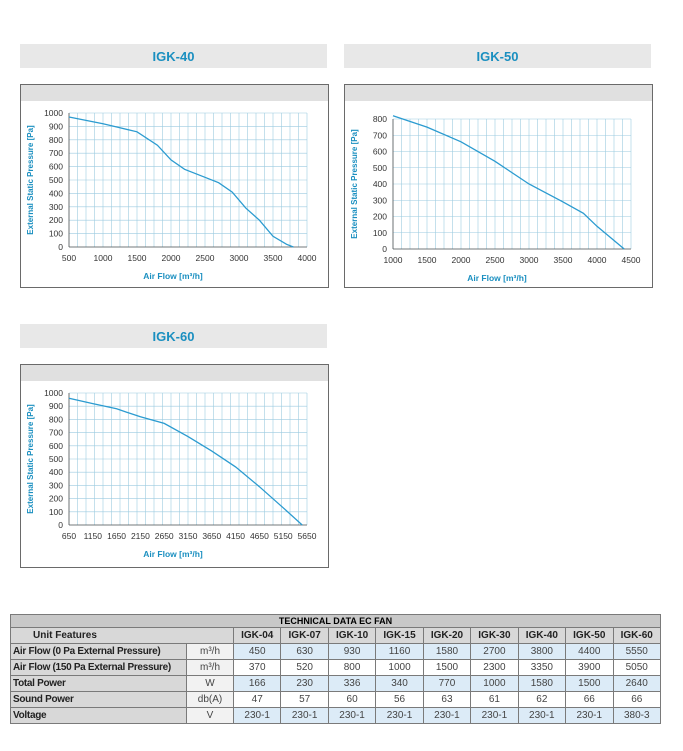 The height and width of the screenshot is (751, 683). What do you see at coordinates (69, 258) in the screenshot?
I see `x-tick-label: 500` at bounding box center [69, 258].